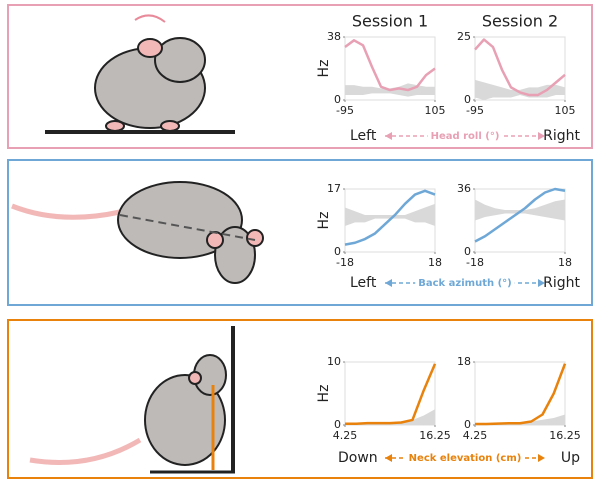 The height and width of the screenshot is (484, 600). Describe the element at coordinates (390, 21) in the screenshot. I see `chart-title: Session 1` at that location.